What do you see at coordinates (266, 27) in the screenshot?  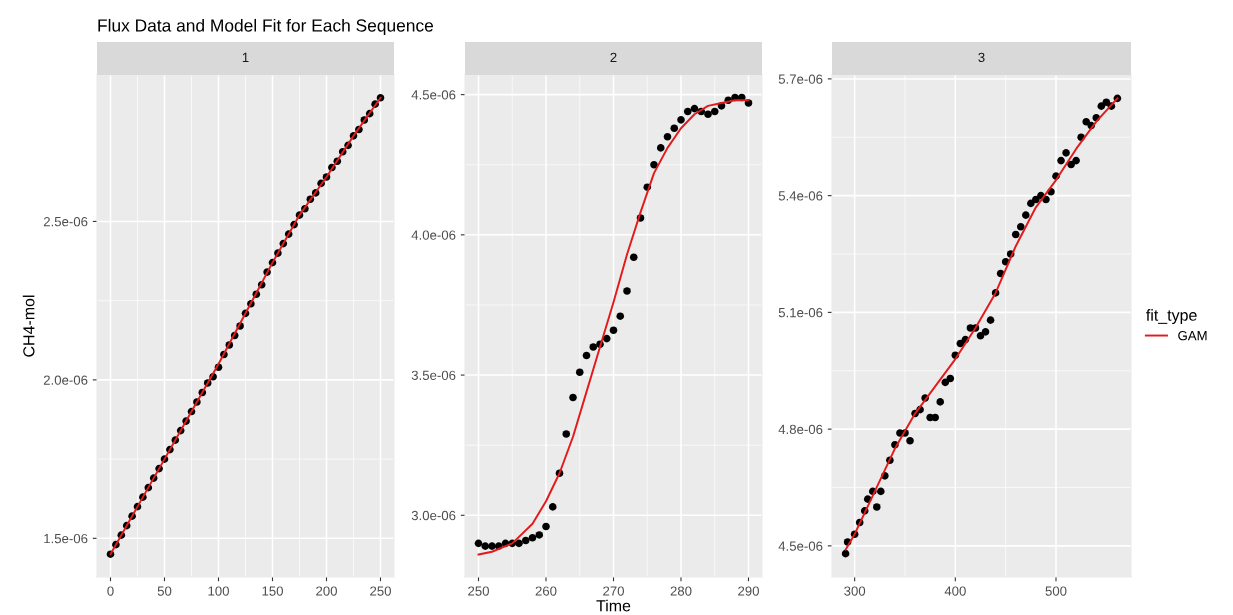 I see `chart-title: Flux Data and Model Fit for Each Sequence` at bounding box center [266, 27].